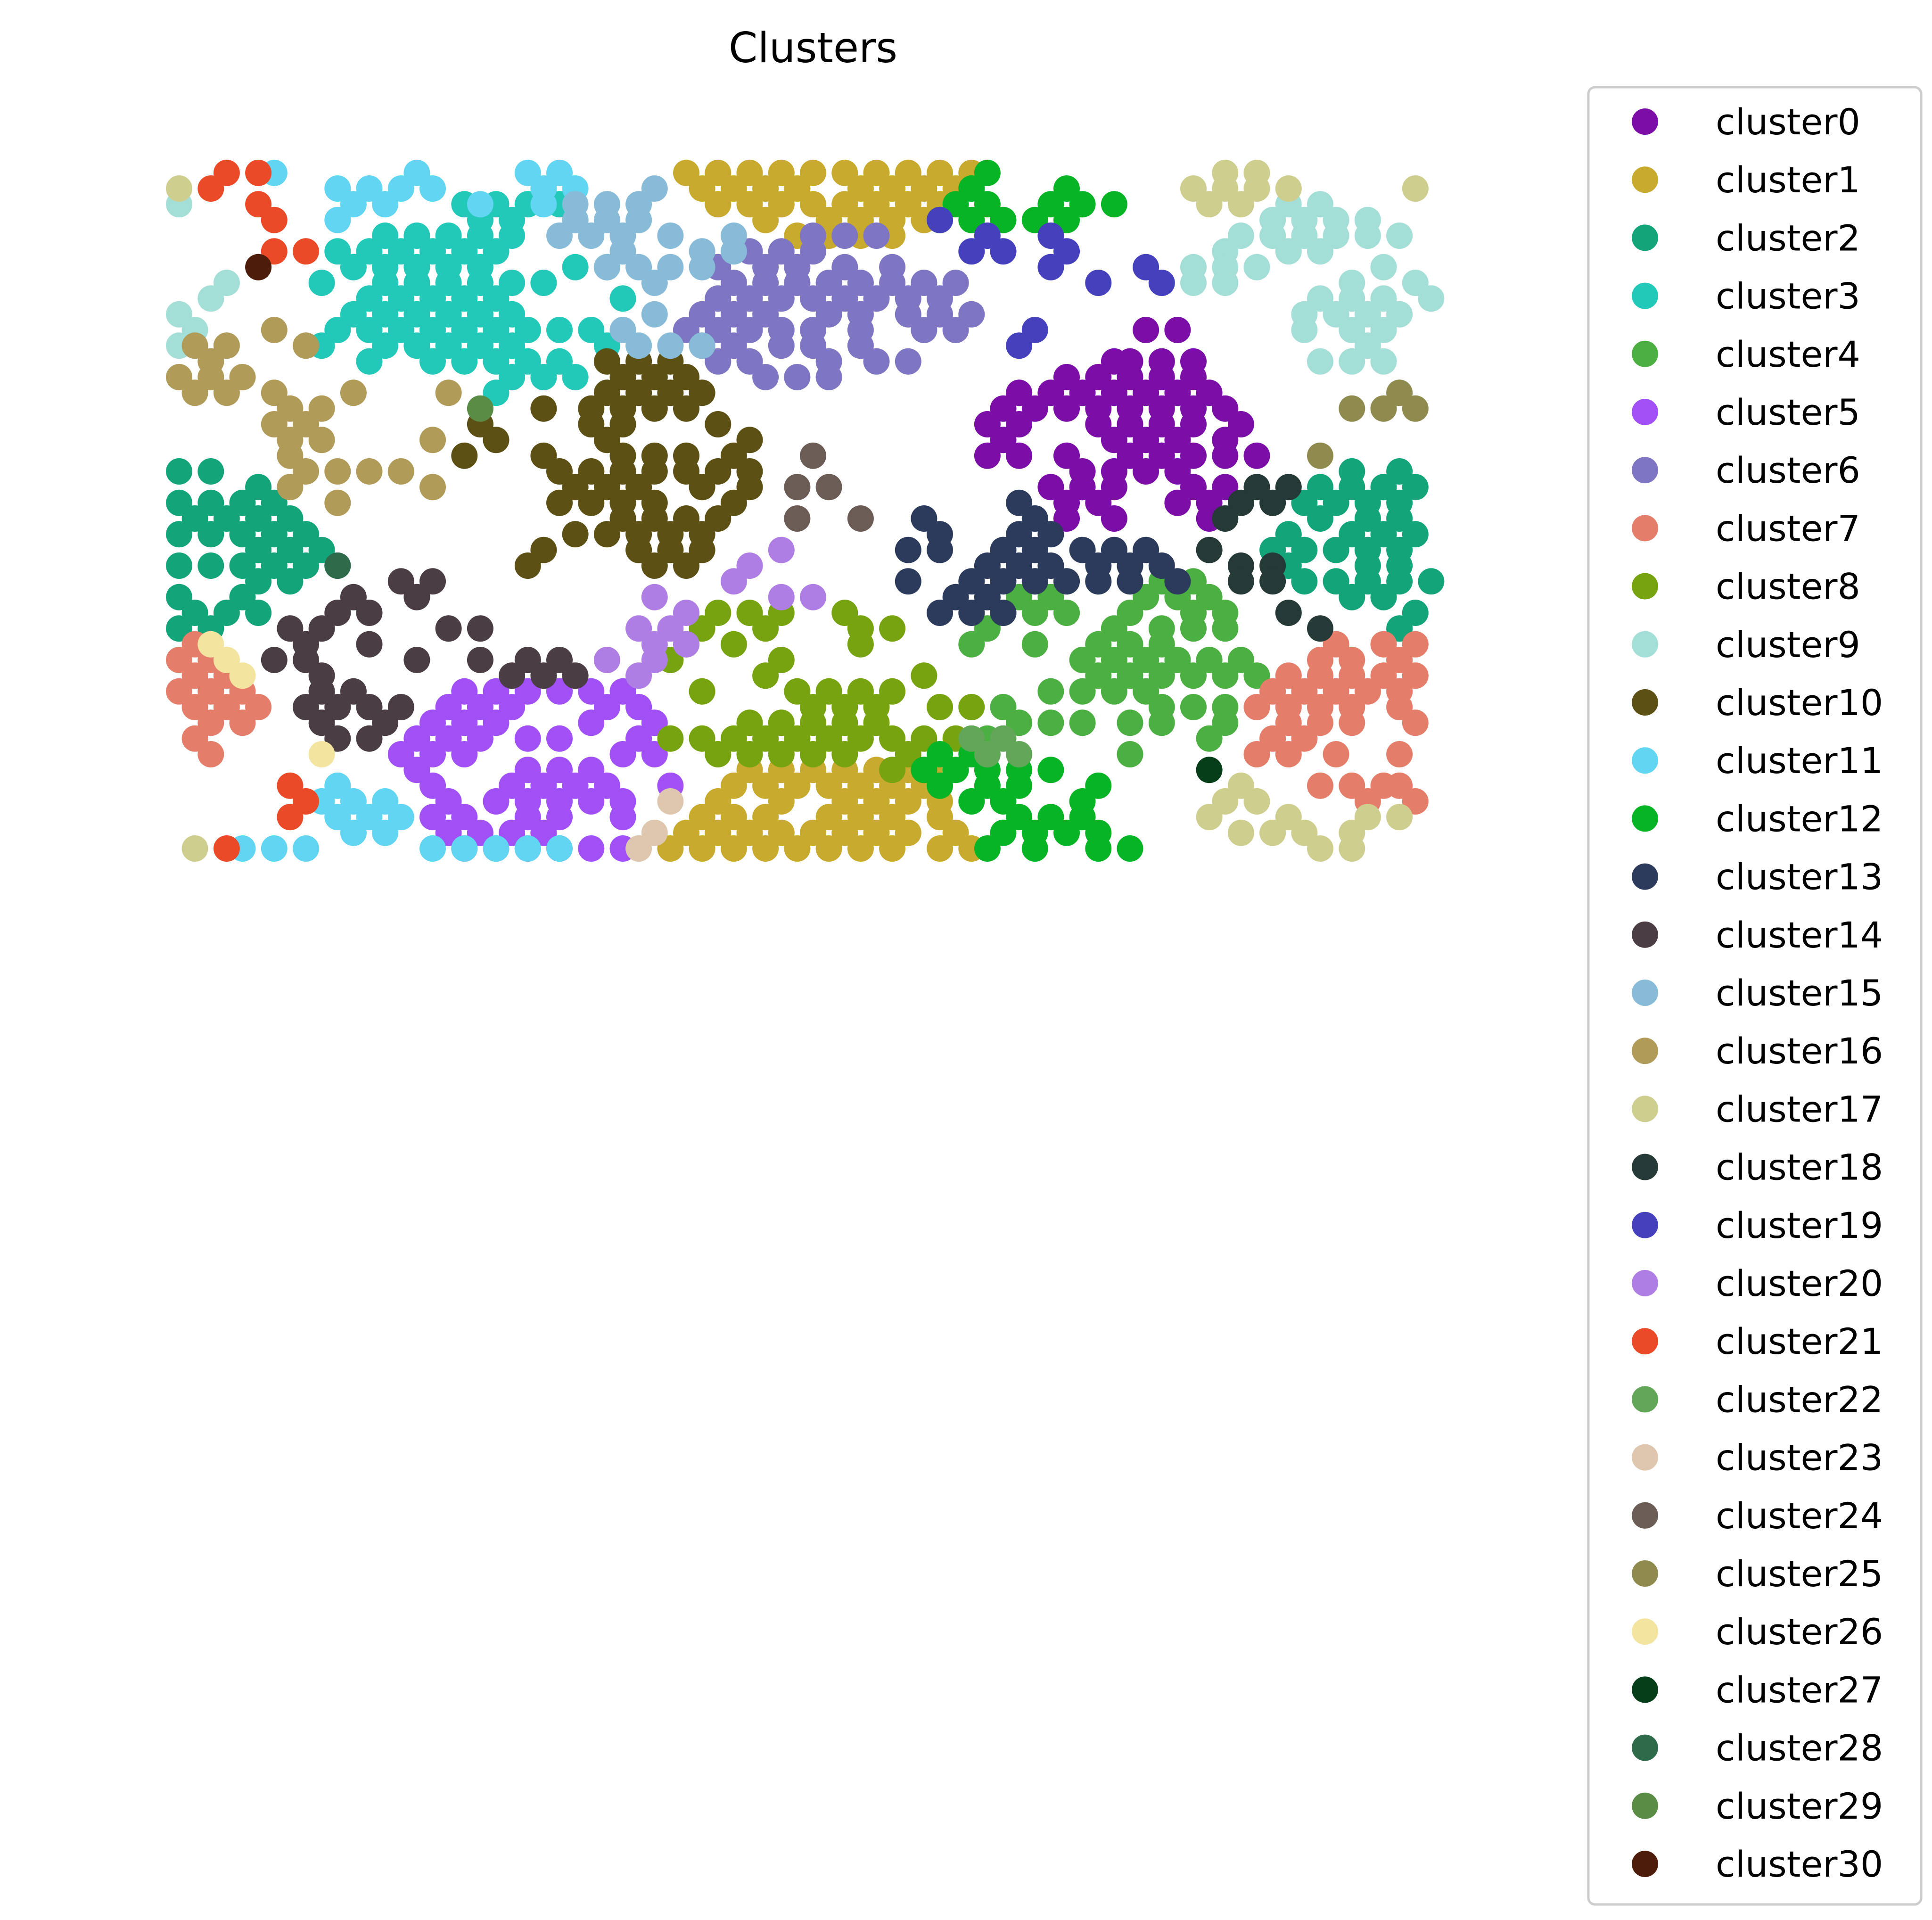  What do you see at coordinates (1645, 1341) in the screenshot?
I see `legend-marker-cluster21` at bounding box center [1645, 1341].